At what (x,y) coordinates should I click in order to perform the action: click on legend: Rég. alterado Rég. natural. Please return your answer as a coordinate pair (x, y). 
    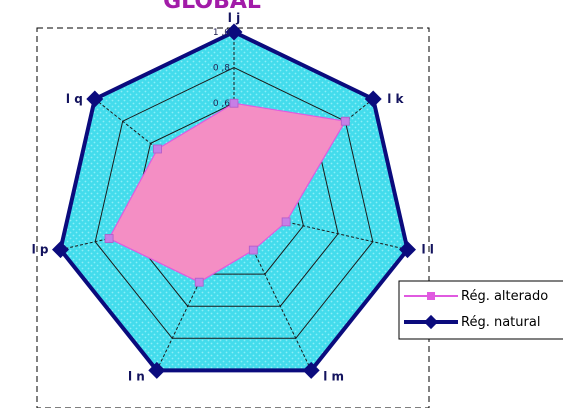
    Looking at the image, I should click on (480, 310).